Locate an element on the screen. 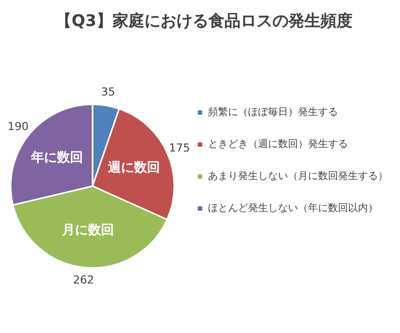 The image size is (400, 333). data-label: 262 is located at coordinates (83, 279).